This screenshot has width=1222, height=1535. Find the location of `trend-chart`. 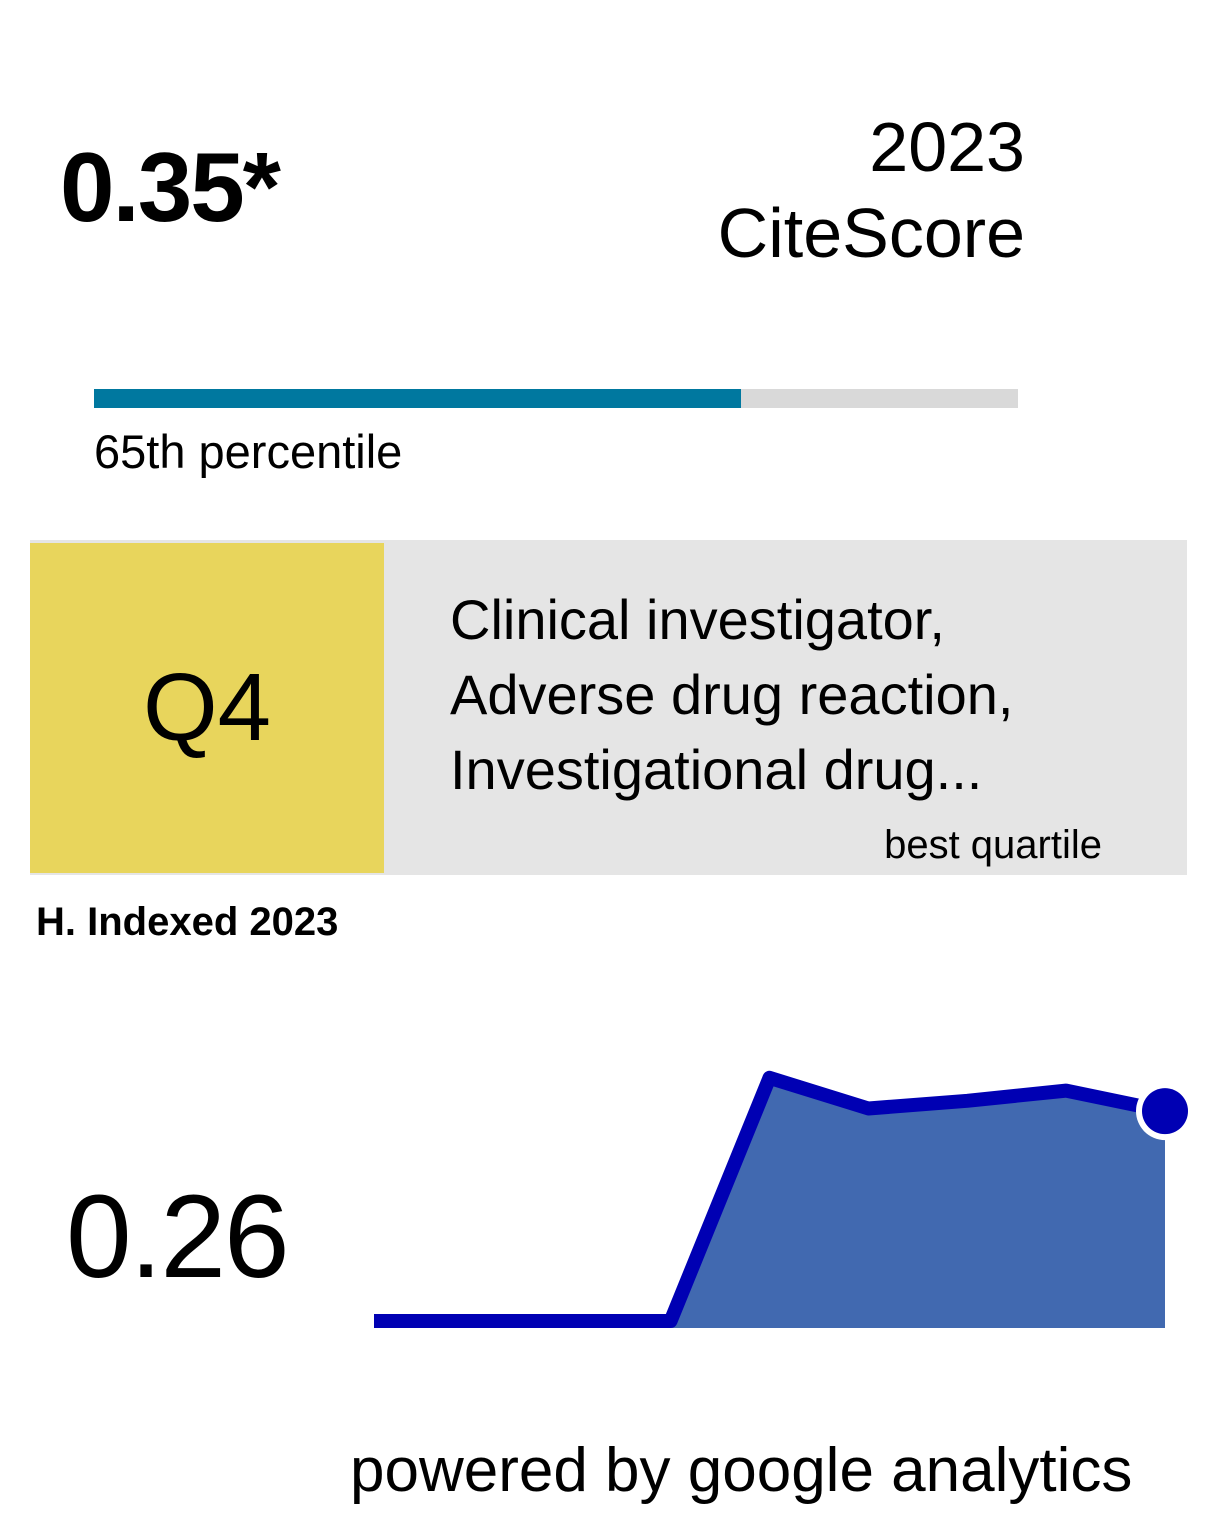

trend-chart is located at coordinates (784, 1199).